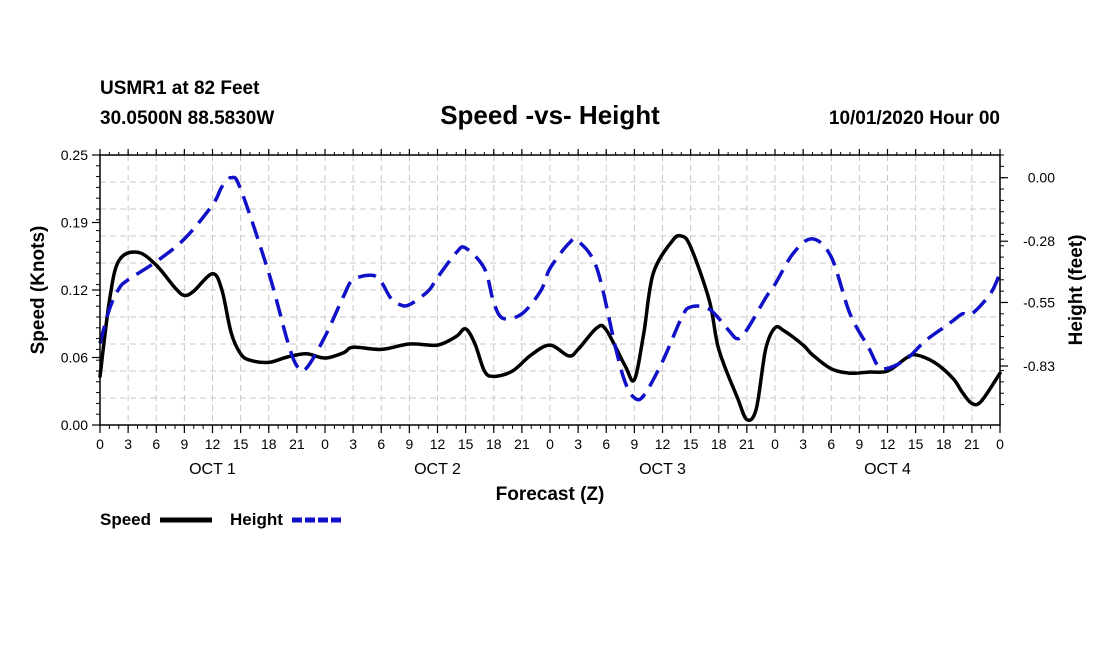 Image resolution: width=1100 pixels, height=650 pixels. Describe the element at coordinates (125, 519) in the screenshot. I see `legend-speed-label: Speed` at that location.